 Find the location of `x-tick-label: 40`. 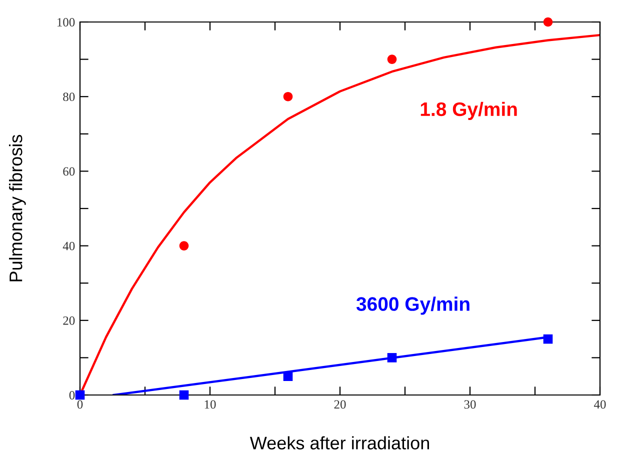

x-tick-label: 40 is located at coordinates (600, 404).